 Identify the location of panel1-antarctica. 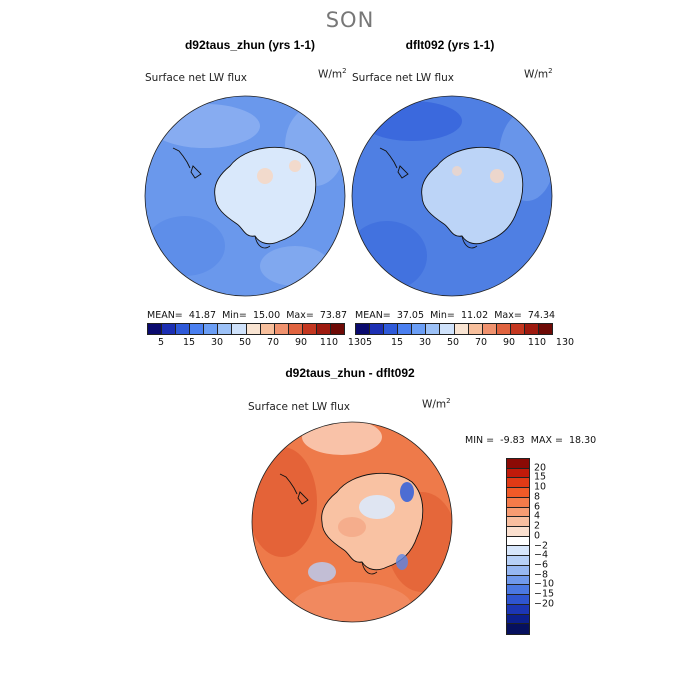
(265, 195).